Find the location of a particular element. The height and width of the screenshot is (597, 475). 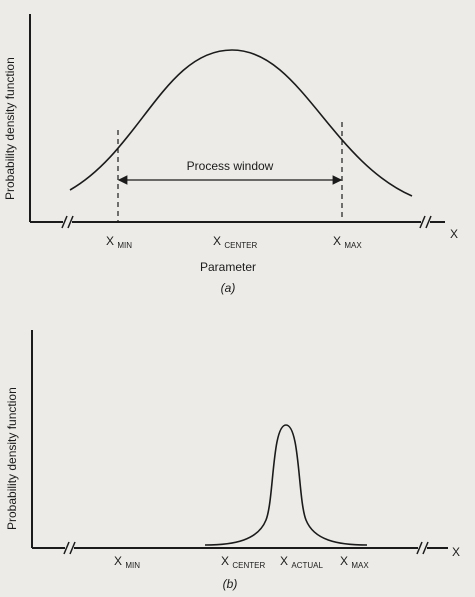

panel-b-tick-xcenter: X CENTER is located at coordinates (243, 562).